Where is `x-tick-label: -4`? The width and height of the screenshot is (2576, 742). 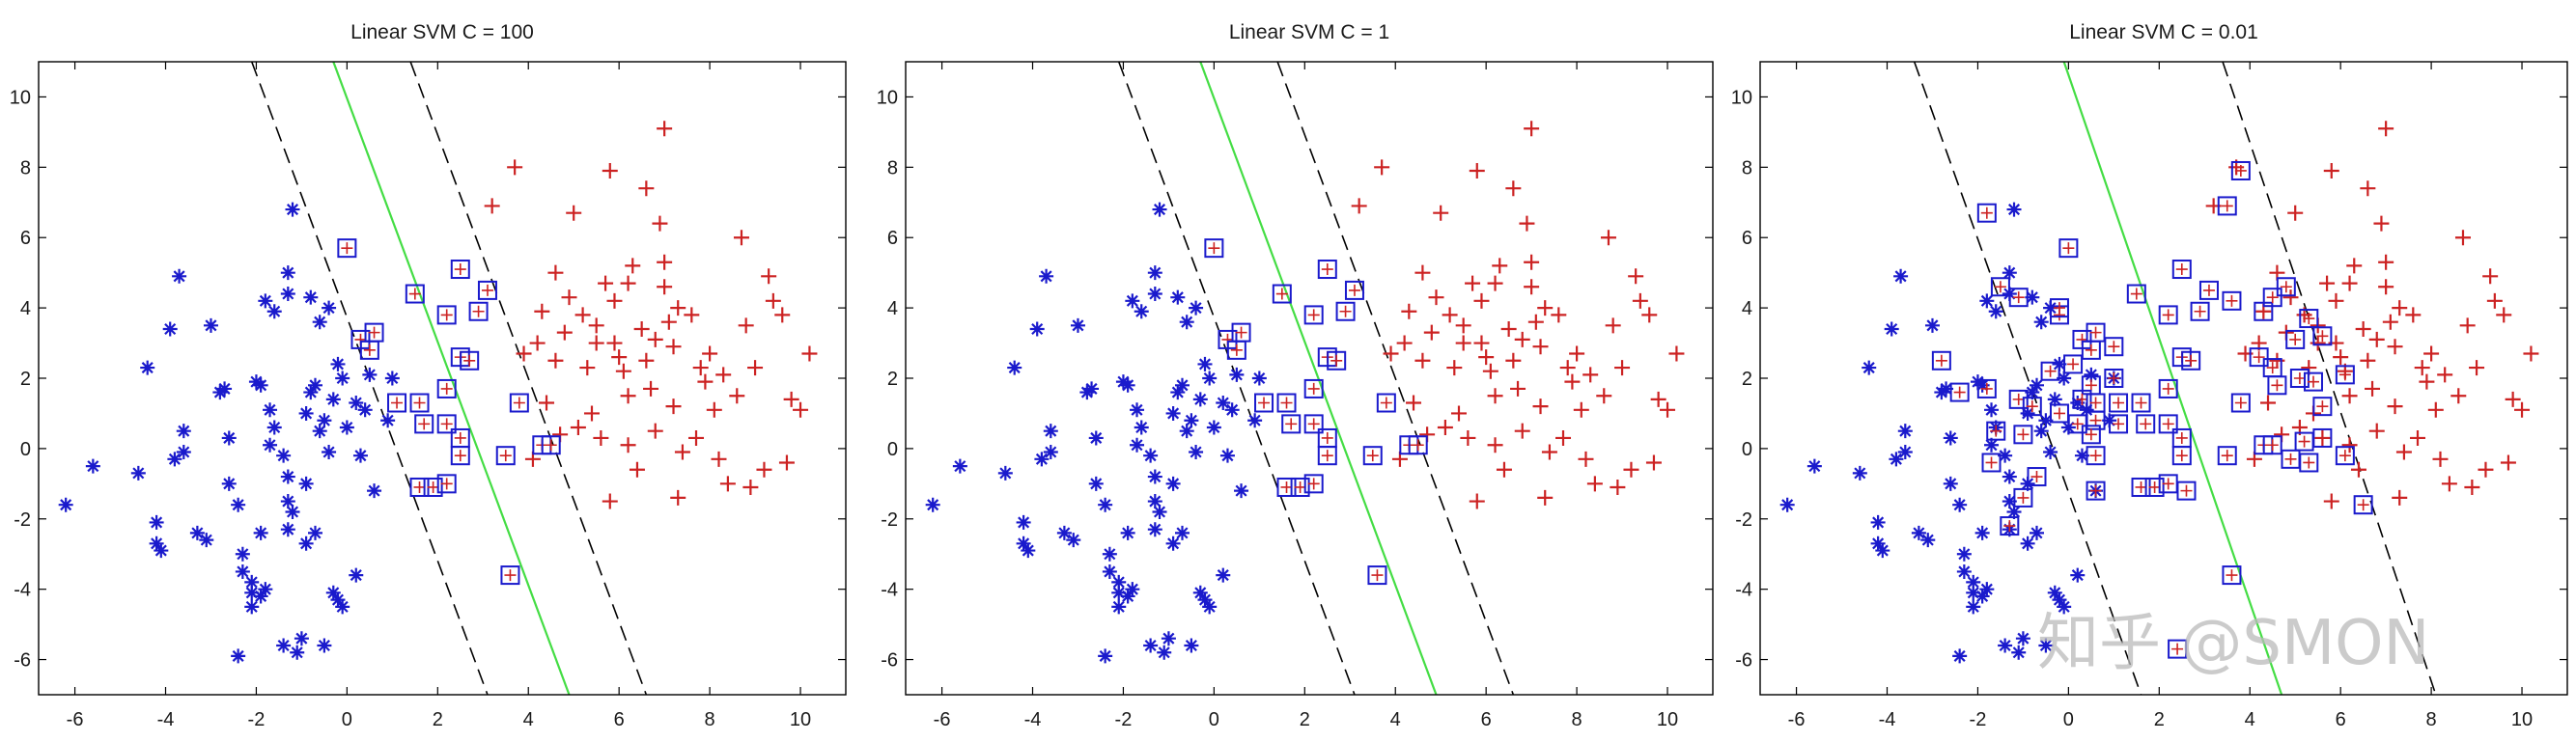 x-tick-label: -4 is located at coordinates (1033, 719).